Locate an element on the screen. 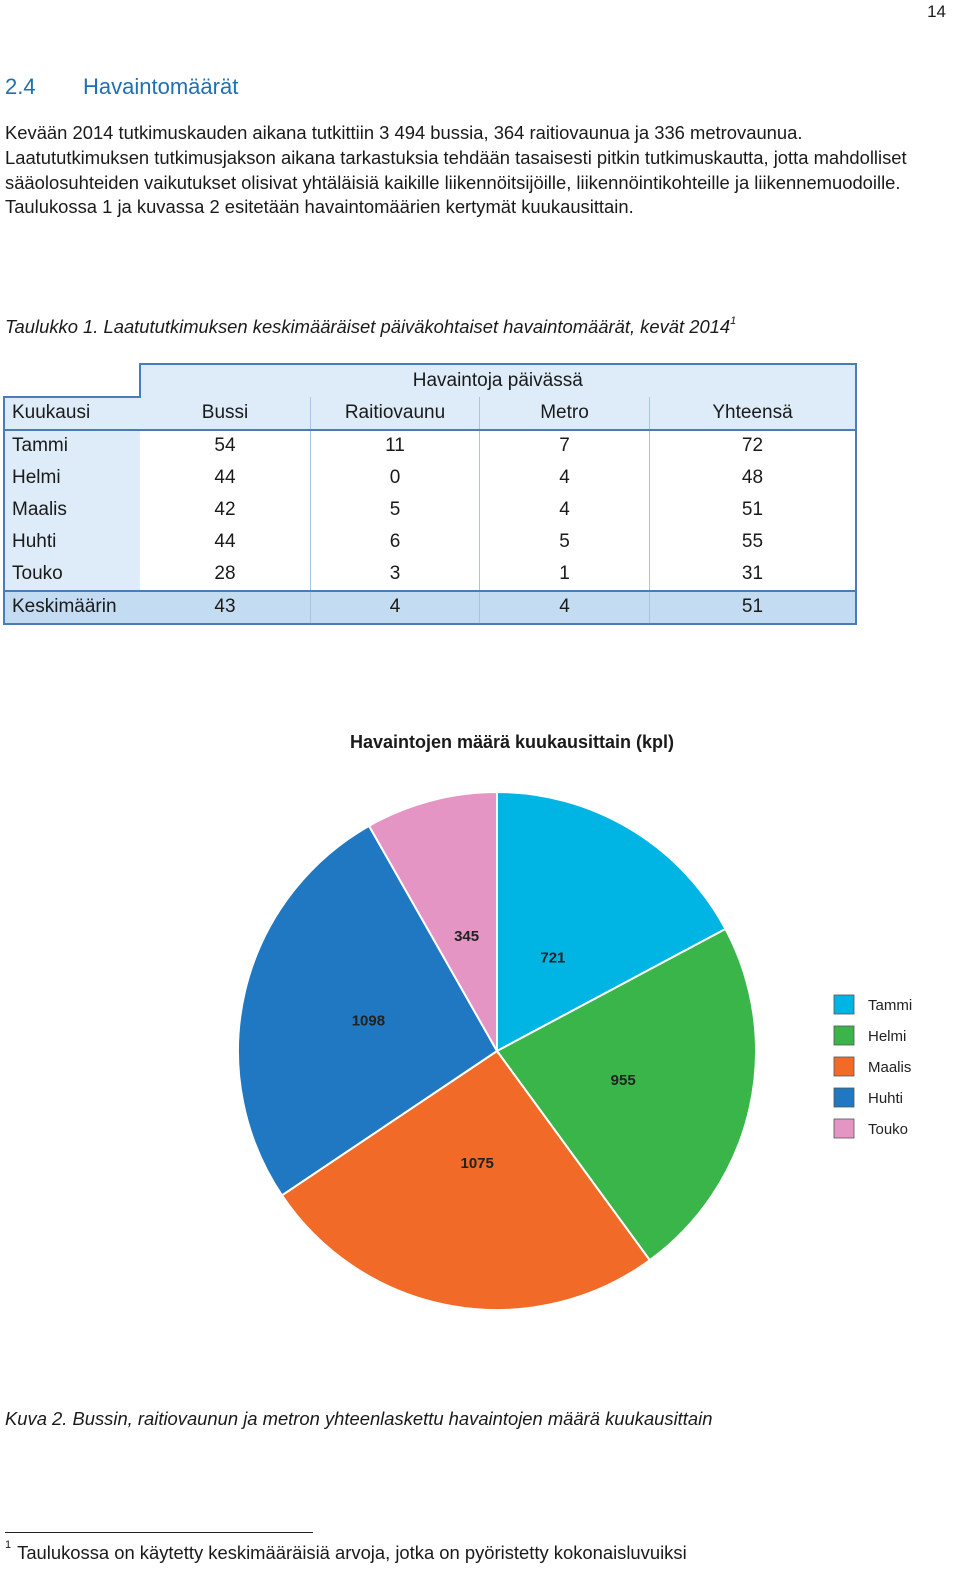  table-row: Helmi 44 0 4 48 is located at coordinates (430, 478).